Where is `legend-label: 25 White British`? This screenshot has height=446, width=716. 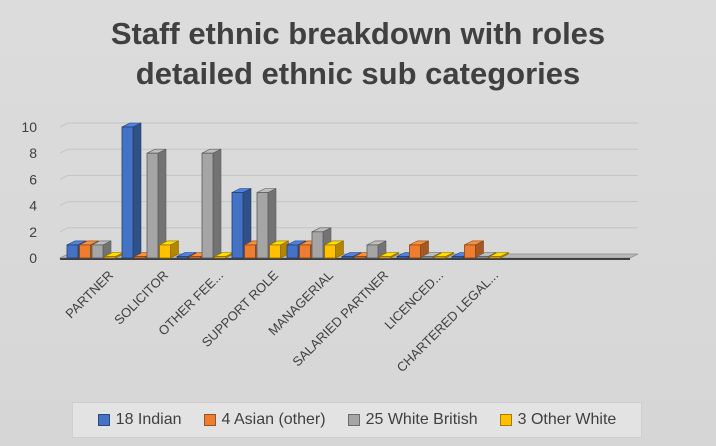
legend-label: 25 White British is located at coordinates (421, 419).